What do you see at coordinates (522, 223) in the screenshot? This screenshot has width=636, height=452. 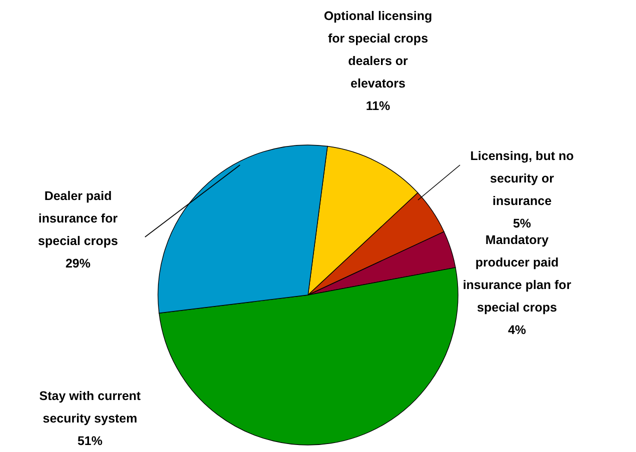 I see `data-label: 5%` at bounding box center [522, 223].